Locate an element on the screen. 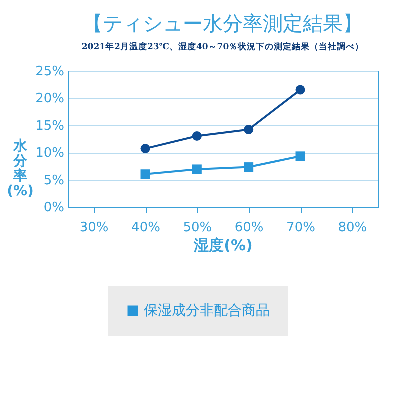 This screenshot has height=400, width=400. x-tick-label: 80% is located at coordinates (353, 228).